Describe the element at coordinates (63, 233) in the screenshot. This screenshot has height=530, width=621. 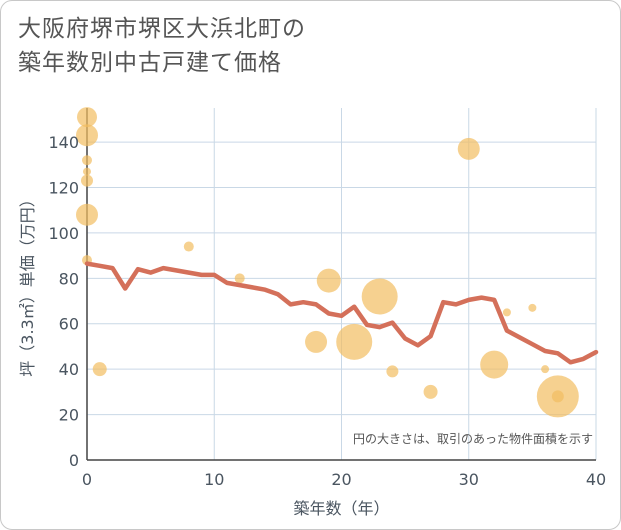
I see `y-tick-label-100: 100` at that location.